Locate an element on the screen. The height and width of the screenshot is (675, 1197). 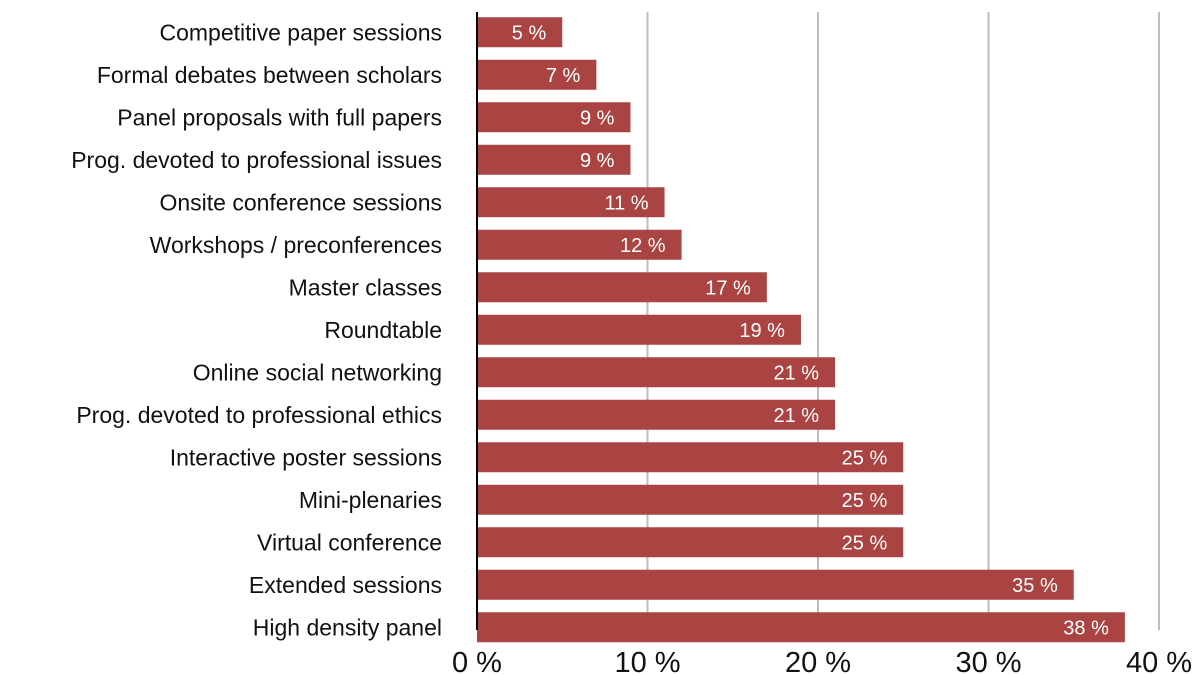
data-label-5: 11 % is located at coordinates (626, 203).